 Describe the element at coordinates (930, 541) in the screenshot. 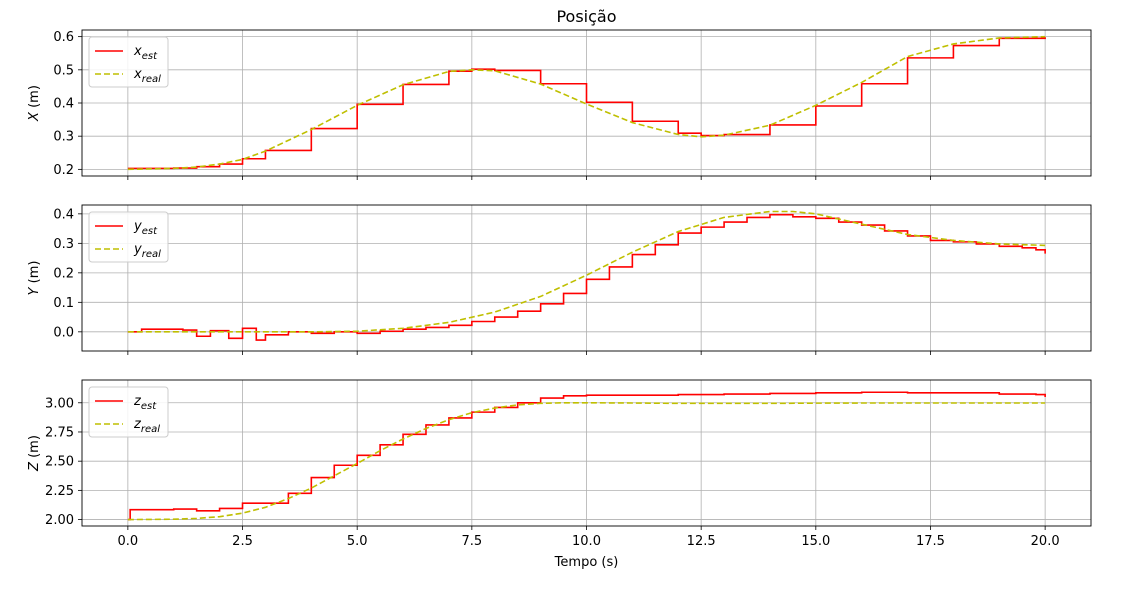

I see `x-tick-label: 17.5` at that location.